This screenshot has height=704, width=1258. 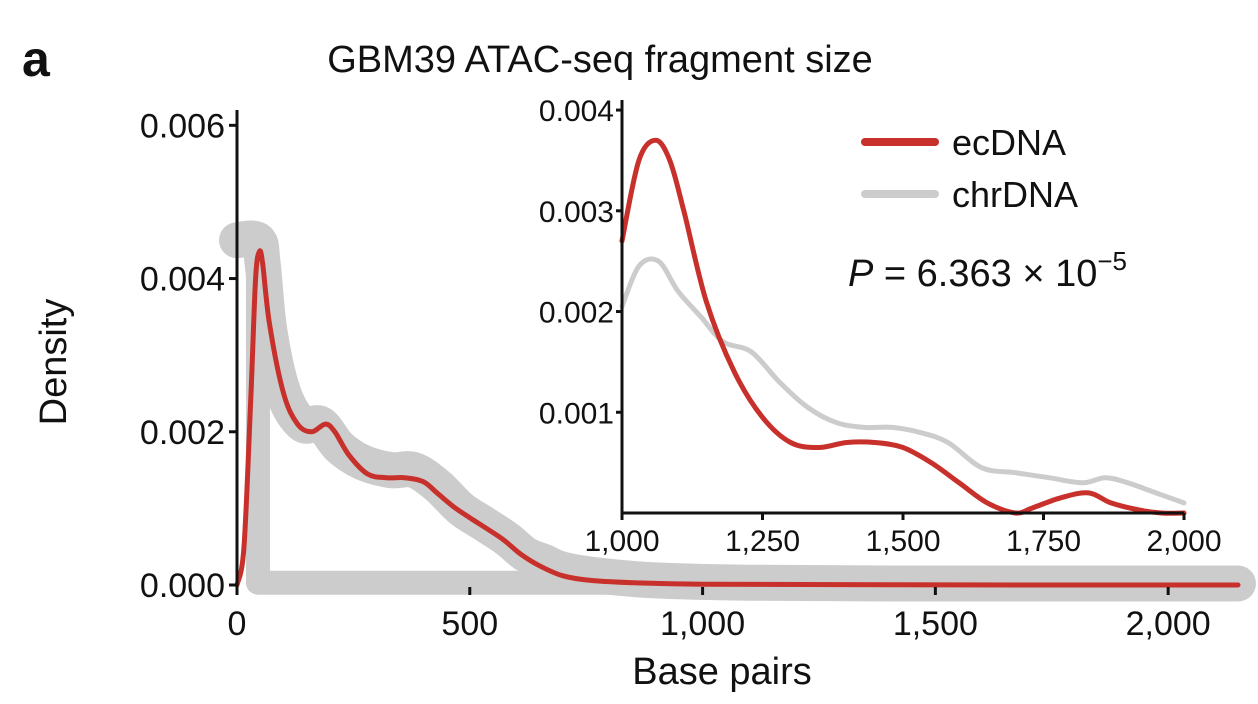 What do you see at coordinates (469, 624) in the screenshot?
I see `x-tick-label: 500` at bounding box center [469, 624].